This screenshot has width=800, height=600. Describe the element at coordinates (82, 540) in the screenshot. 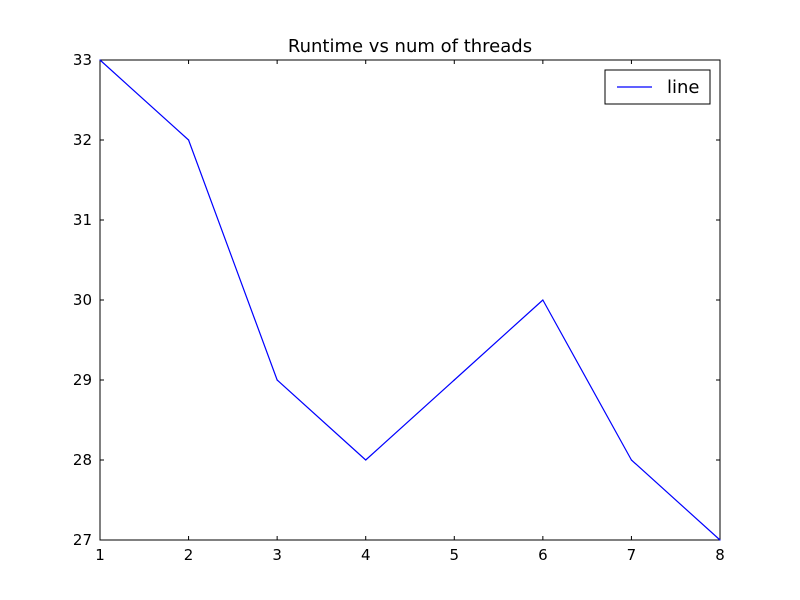

I see `y-tick-label: 27` at that location.